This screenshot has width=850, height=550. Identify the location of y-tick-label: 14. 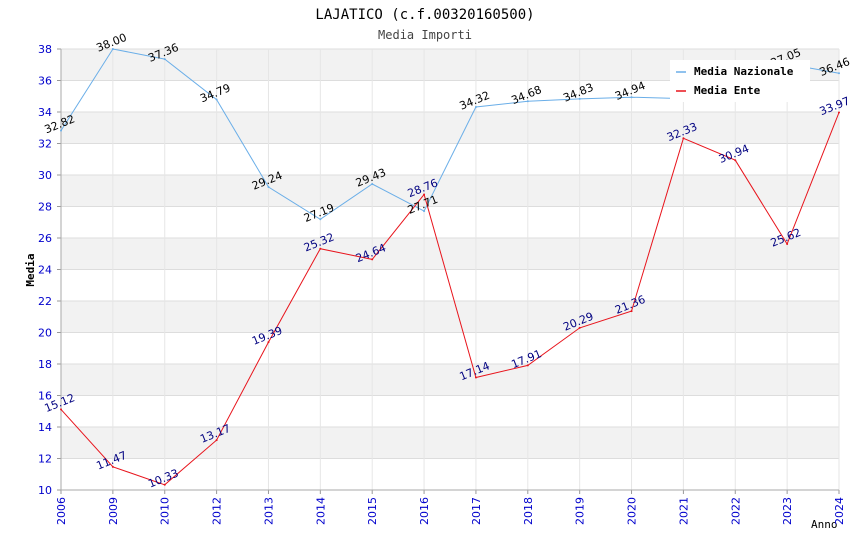
(45, 427).